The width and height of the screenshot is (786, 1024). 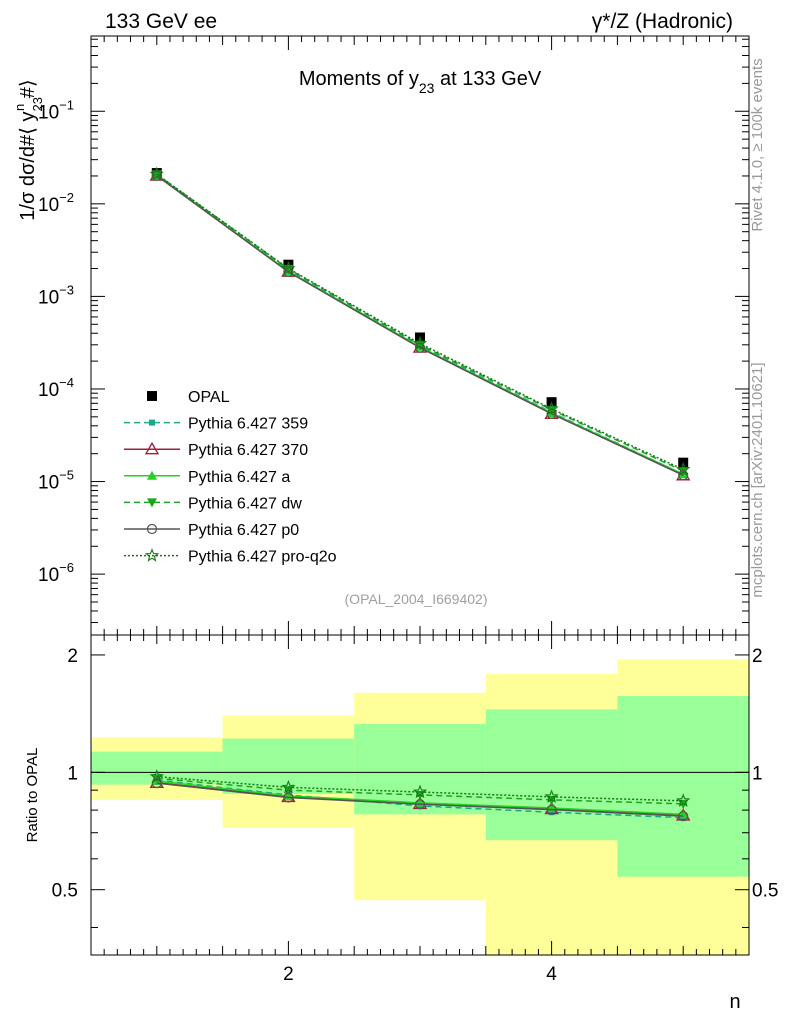 I want to click on header-left-label: 133 GeV ee, so click(x=161, y=21).